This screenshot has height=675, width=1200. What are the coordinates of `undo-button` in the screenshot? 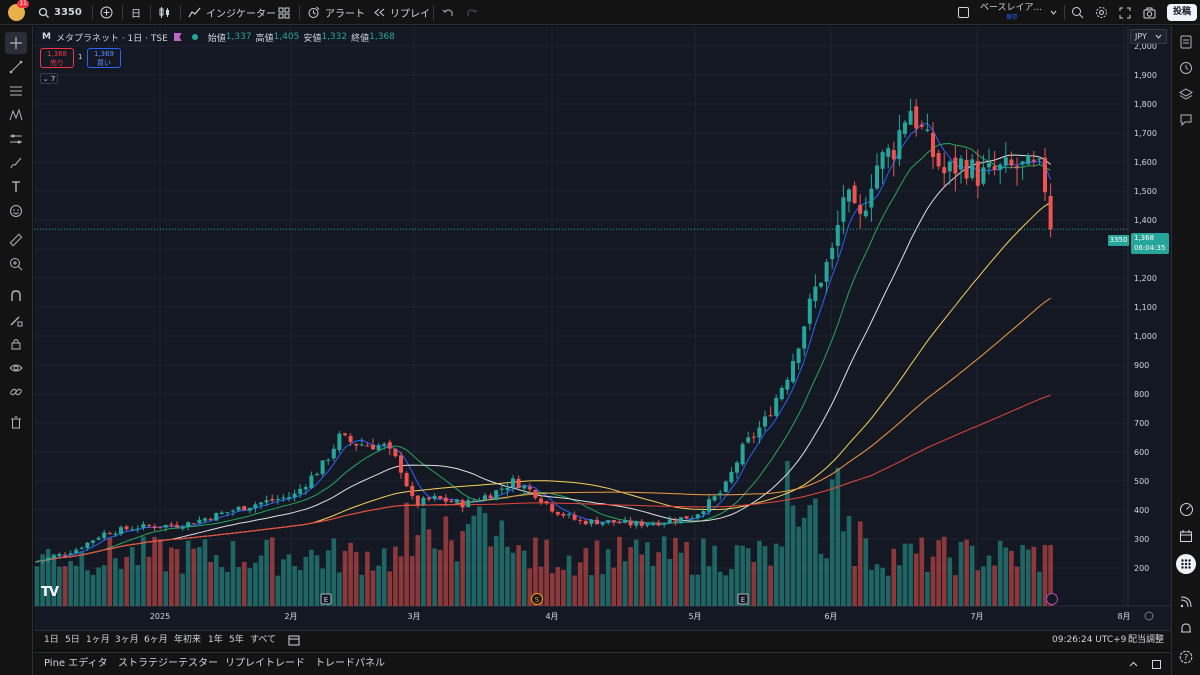 It's located at (448, 12).